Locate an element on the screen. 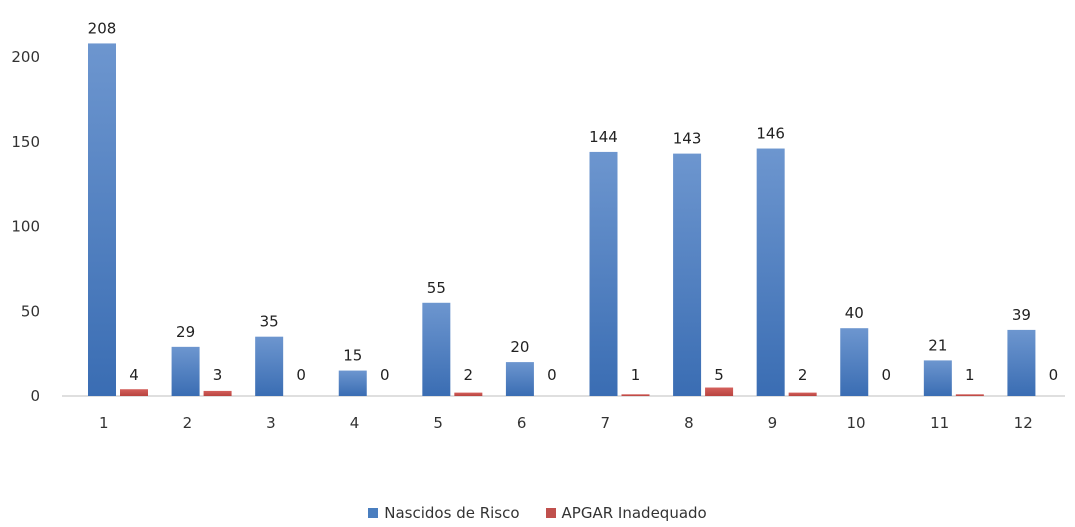 Image resolution: width=1075 pixels, height=527 pixels. x-tick-label: 2 is located at coordinates (188, 423).